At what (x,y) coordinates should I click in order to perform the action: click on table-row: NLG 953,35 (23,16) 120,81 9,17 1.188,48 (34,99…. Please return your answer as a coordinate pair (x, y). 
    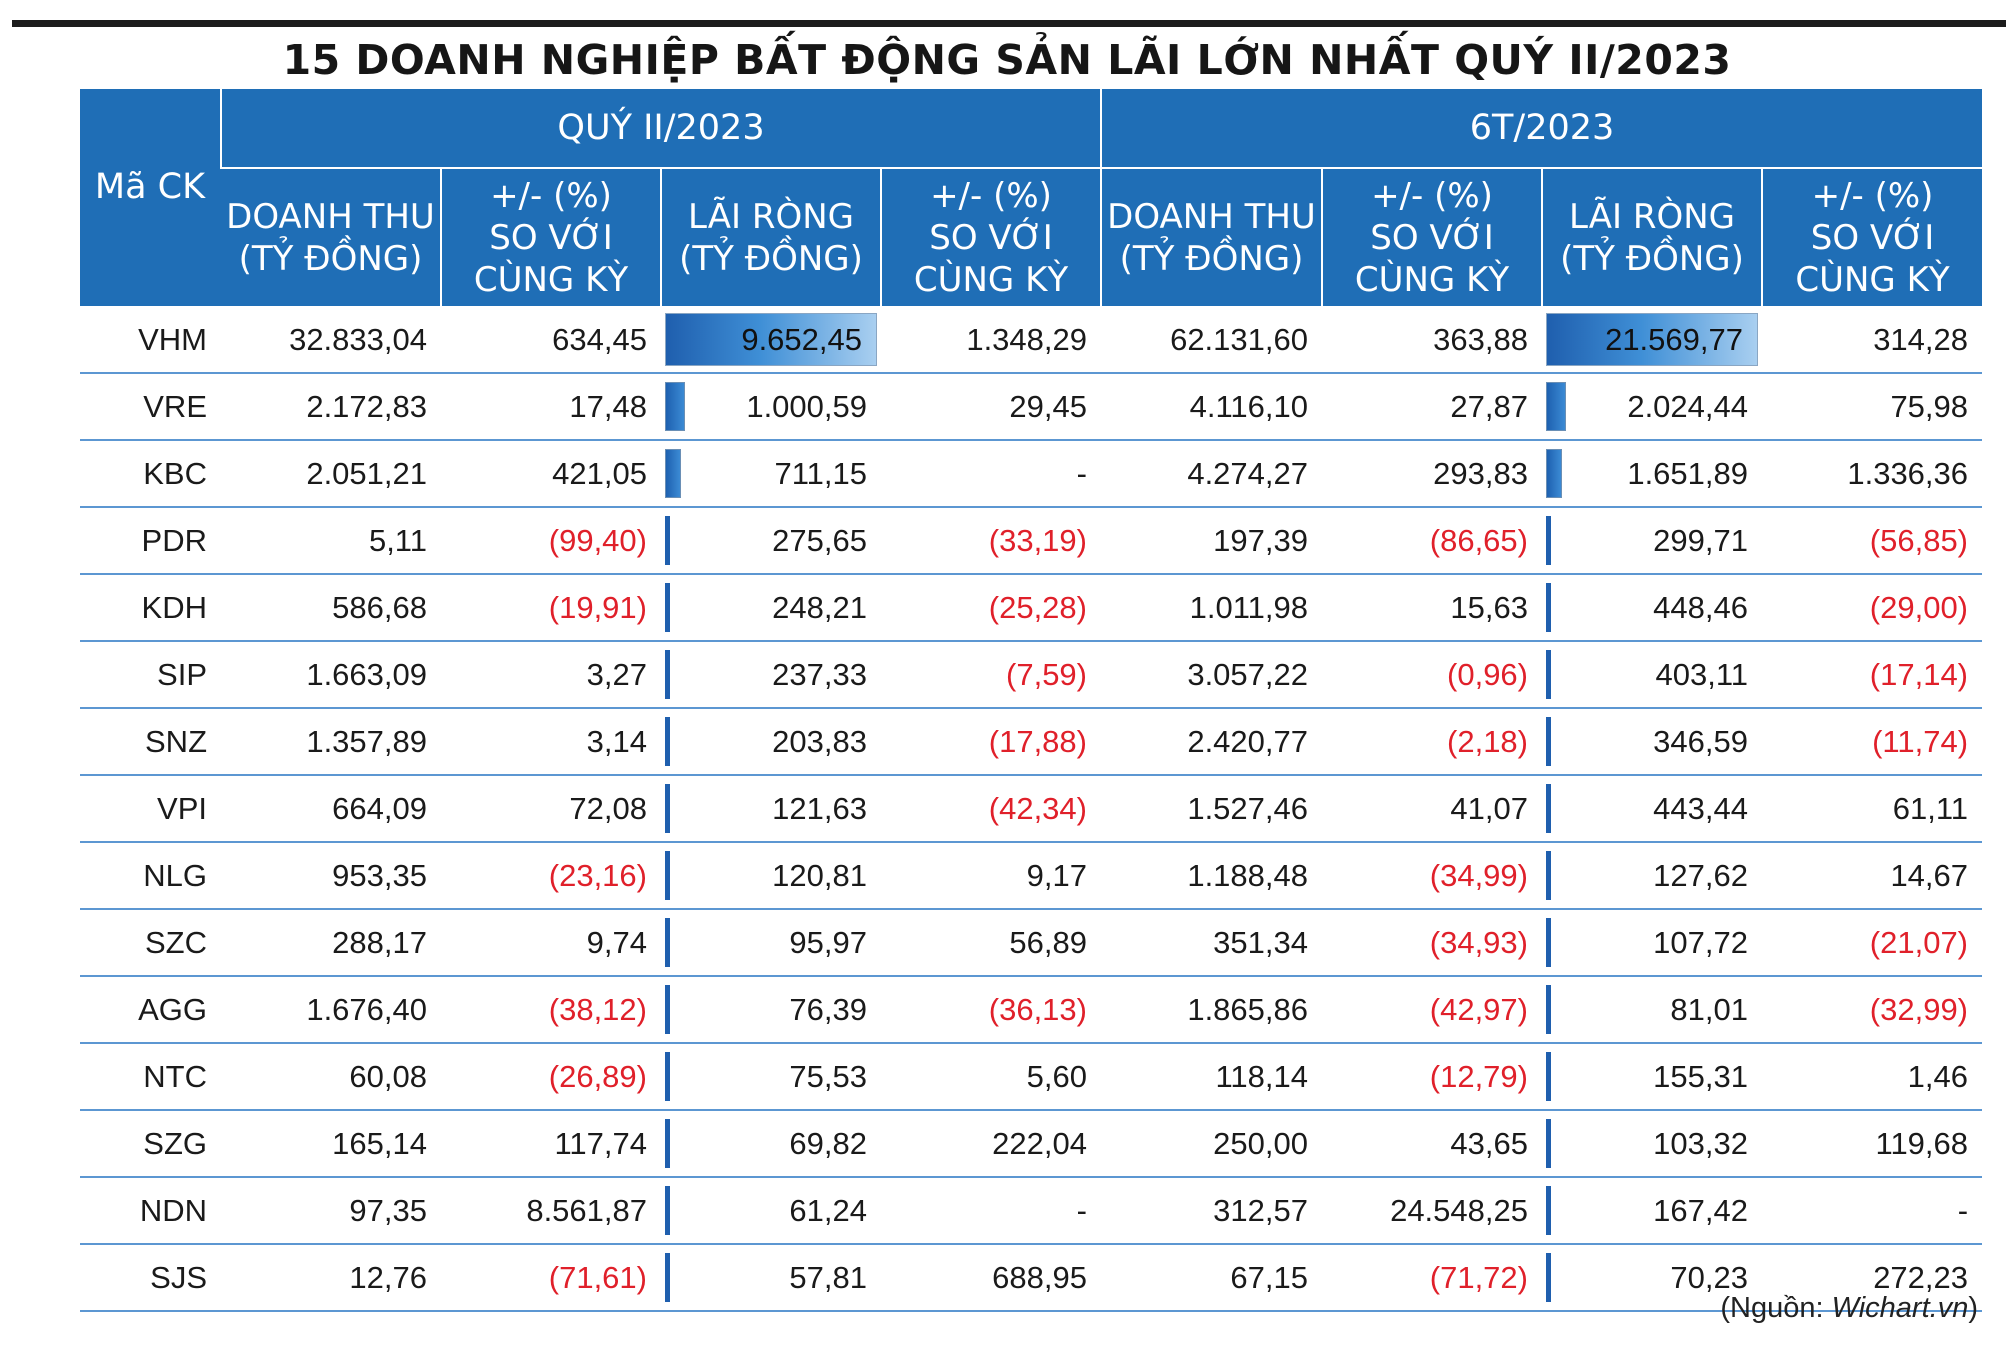
    Looking at the image, I should click on (1031, 876).